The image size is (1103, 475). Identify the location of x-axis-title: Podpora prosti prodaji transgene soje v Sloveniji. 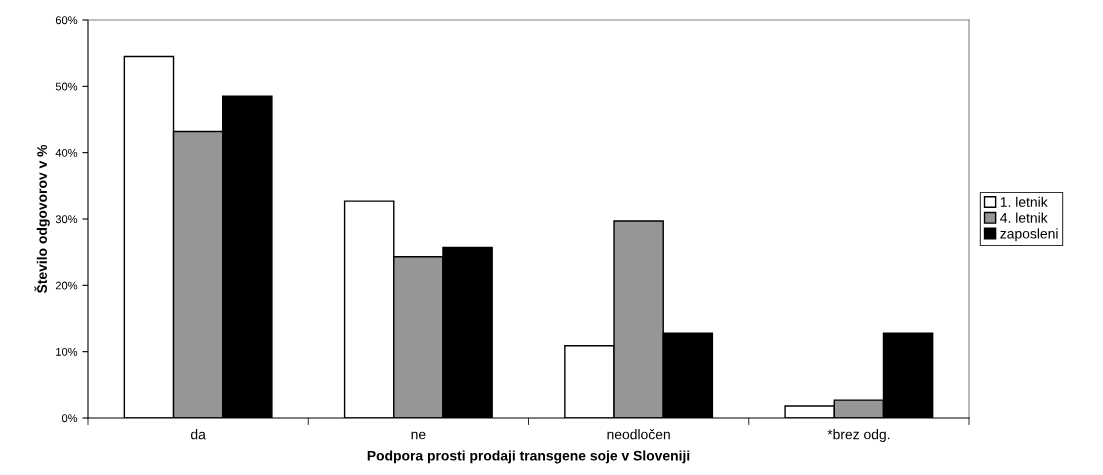
(528, 457).